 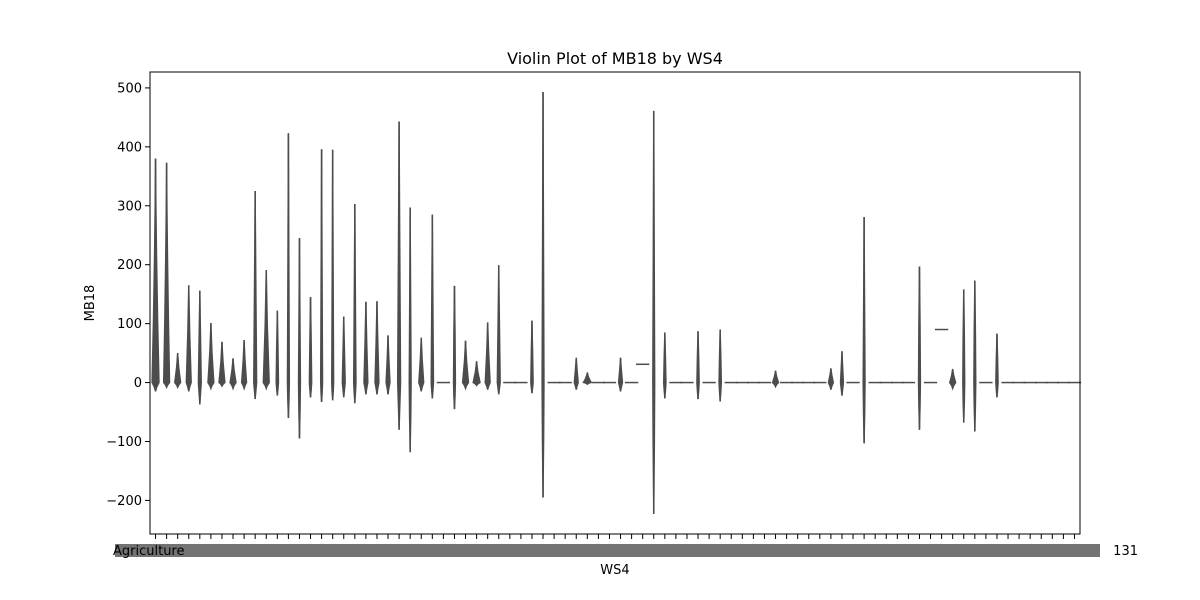 What do you see at coordinates (1125, 551) in the screenshot?
I see `x-tick-label-last: 131` at bounding box center [1125, 551].